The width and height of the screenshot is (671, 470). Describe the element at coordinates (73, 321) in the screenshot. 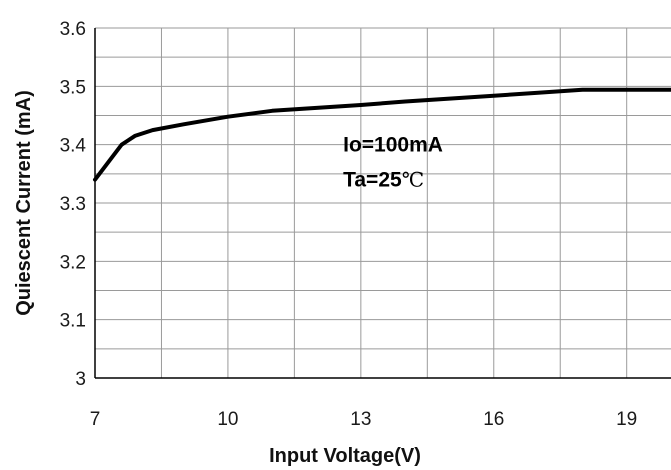

I see `y-tick-label: 3.1` at that location.